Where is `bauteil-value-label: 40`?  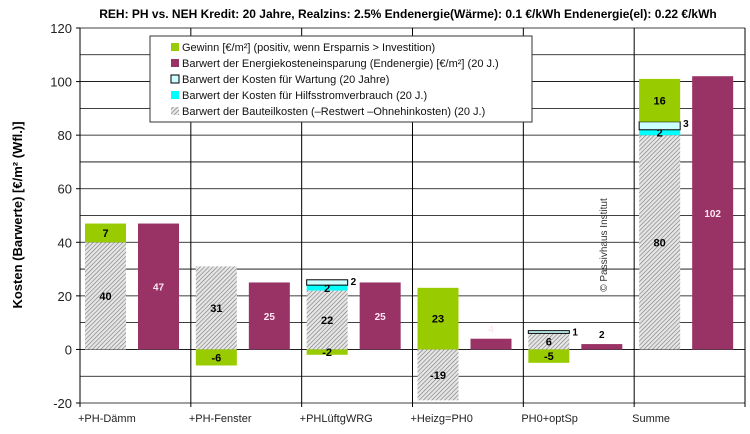
bauteil-value-label: 40 is located at coordinates (105, 297).